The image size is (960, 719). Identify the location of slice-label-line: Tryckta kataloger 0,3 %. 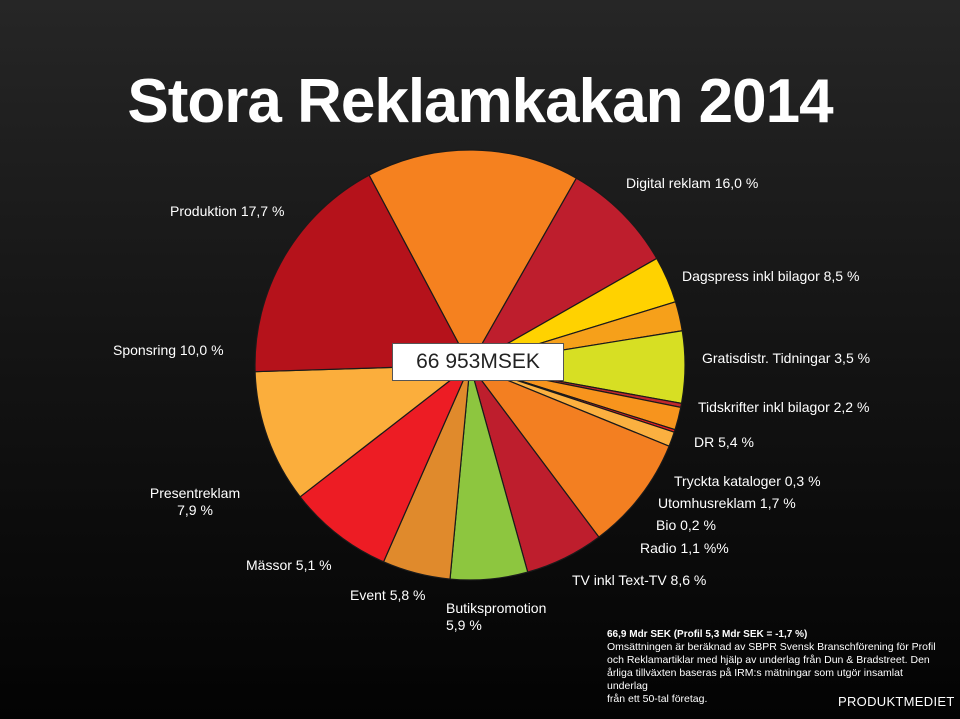
(747, 481).